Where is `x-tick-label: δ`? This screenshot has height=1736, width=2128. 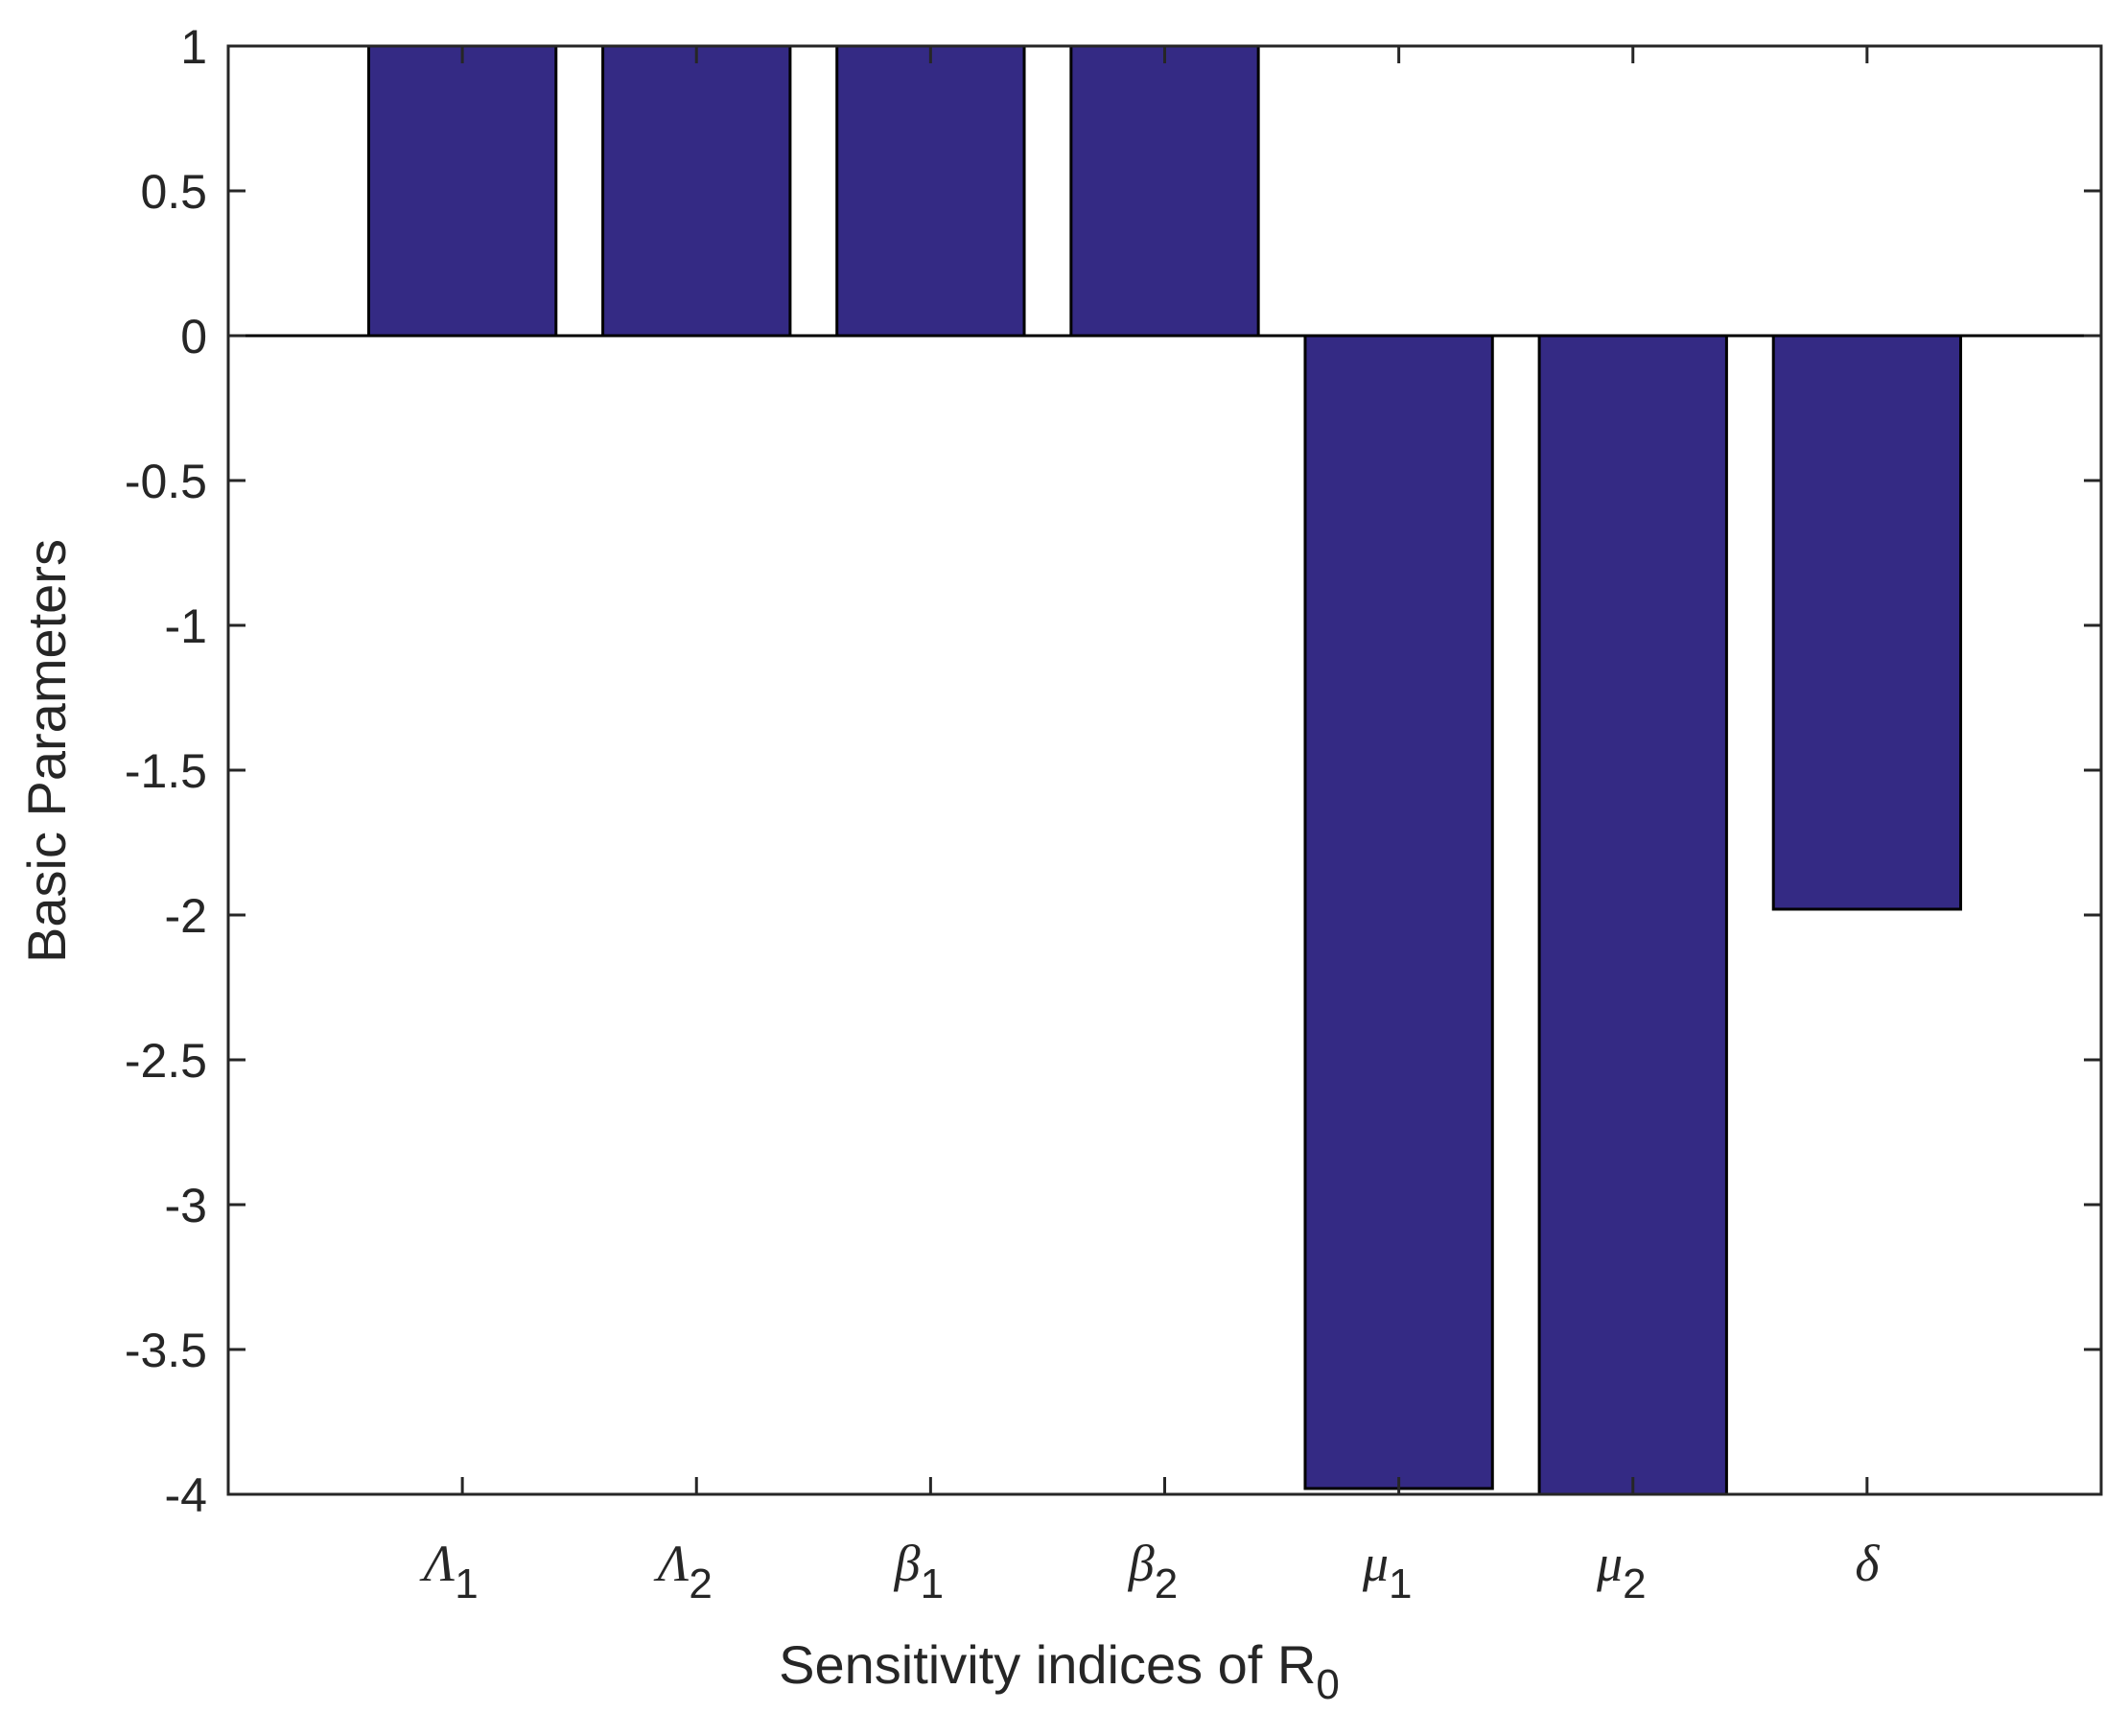
x-tick-label: δ is located at coordinates (1868, 1563).